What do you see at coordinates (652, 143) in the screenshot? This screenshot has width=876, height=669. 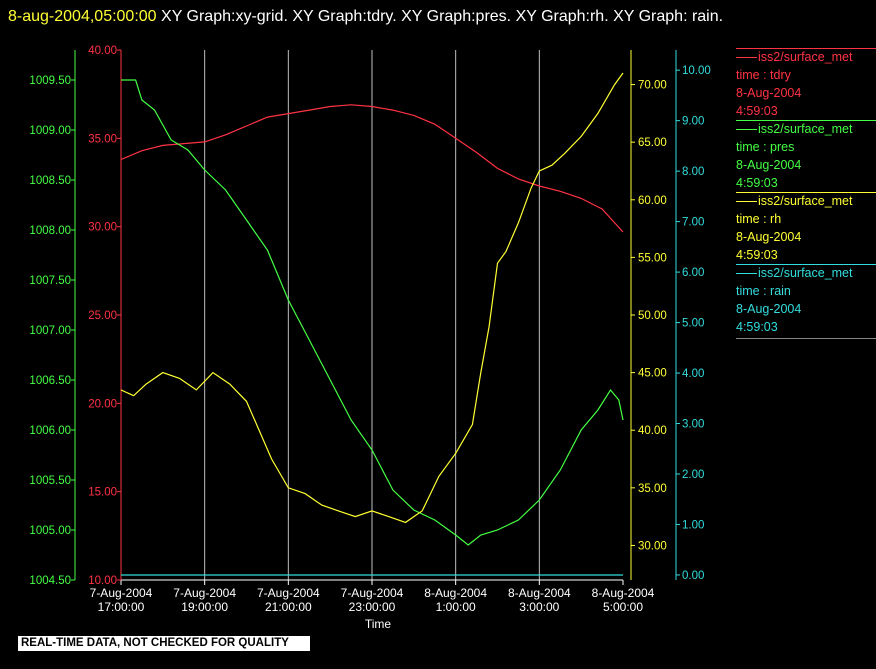 I see `rh-y-tick-label: 65.00` at bounding box center [652, 143].